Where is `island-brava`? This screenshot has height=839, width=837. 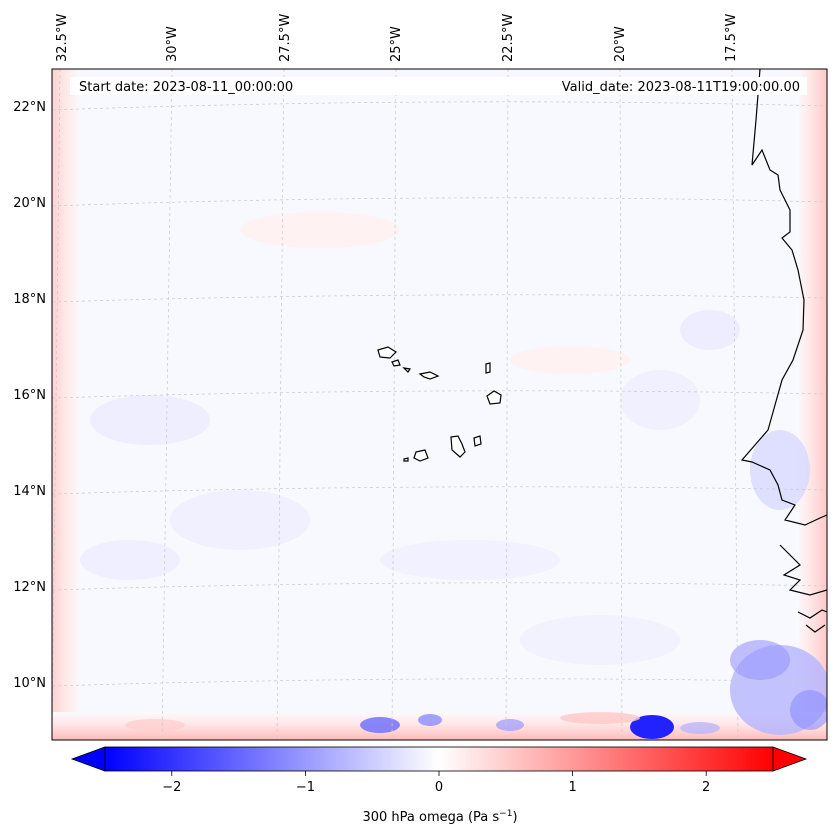
island-brava is located at coordinates (406, 459).